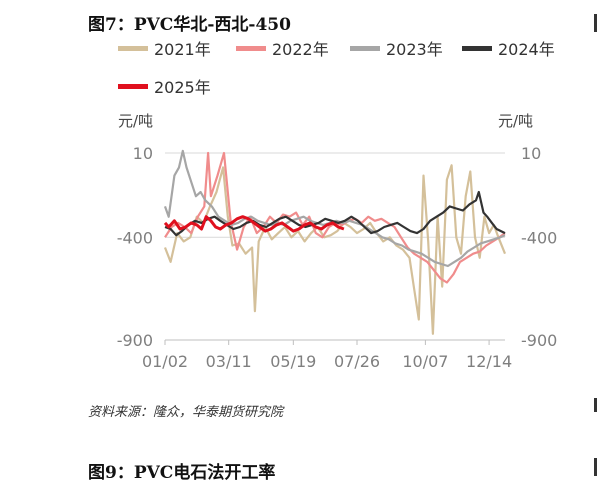 This screenshot has width=599, height=491. I want to click on source-note: 资料来源：隆众，华泰期货研究院, so click(186, 412).